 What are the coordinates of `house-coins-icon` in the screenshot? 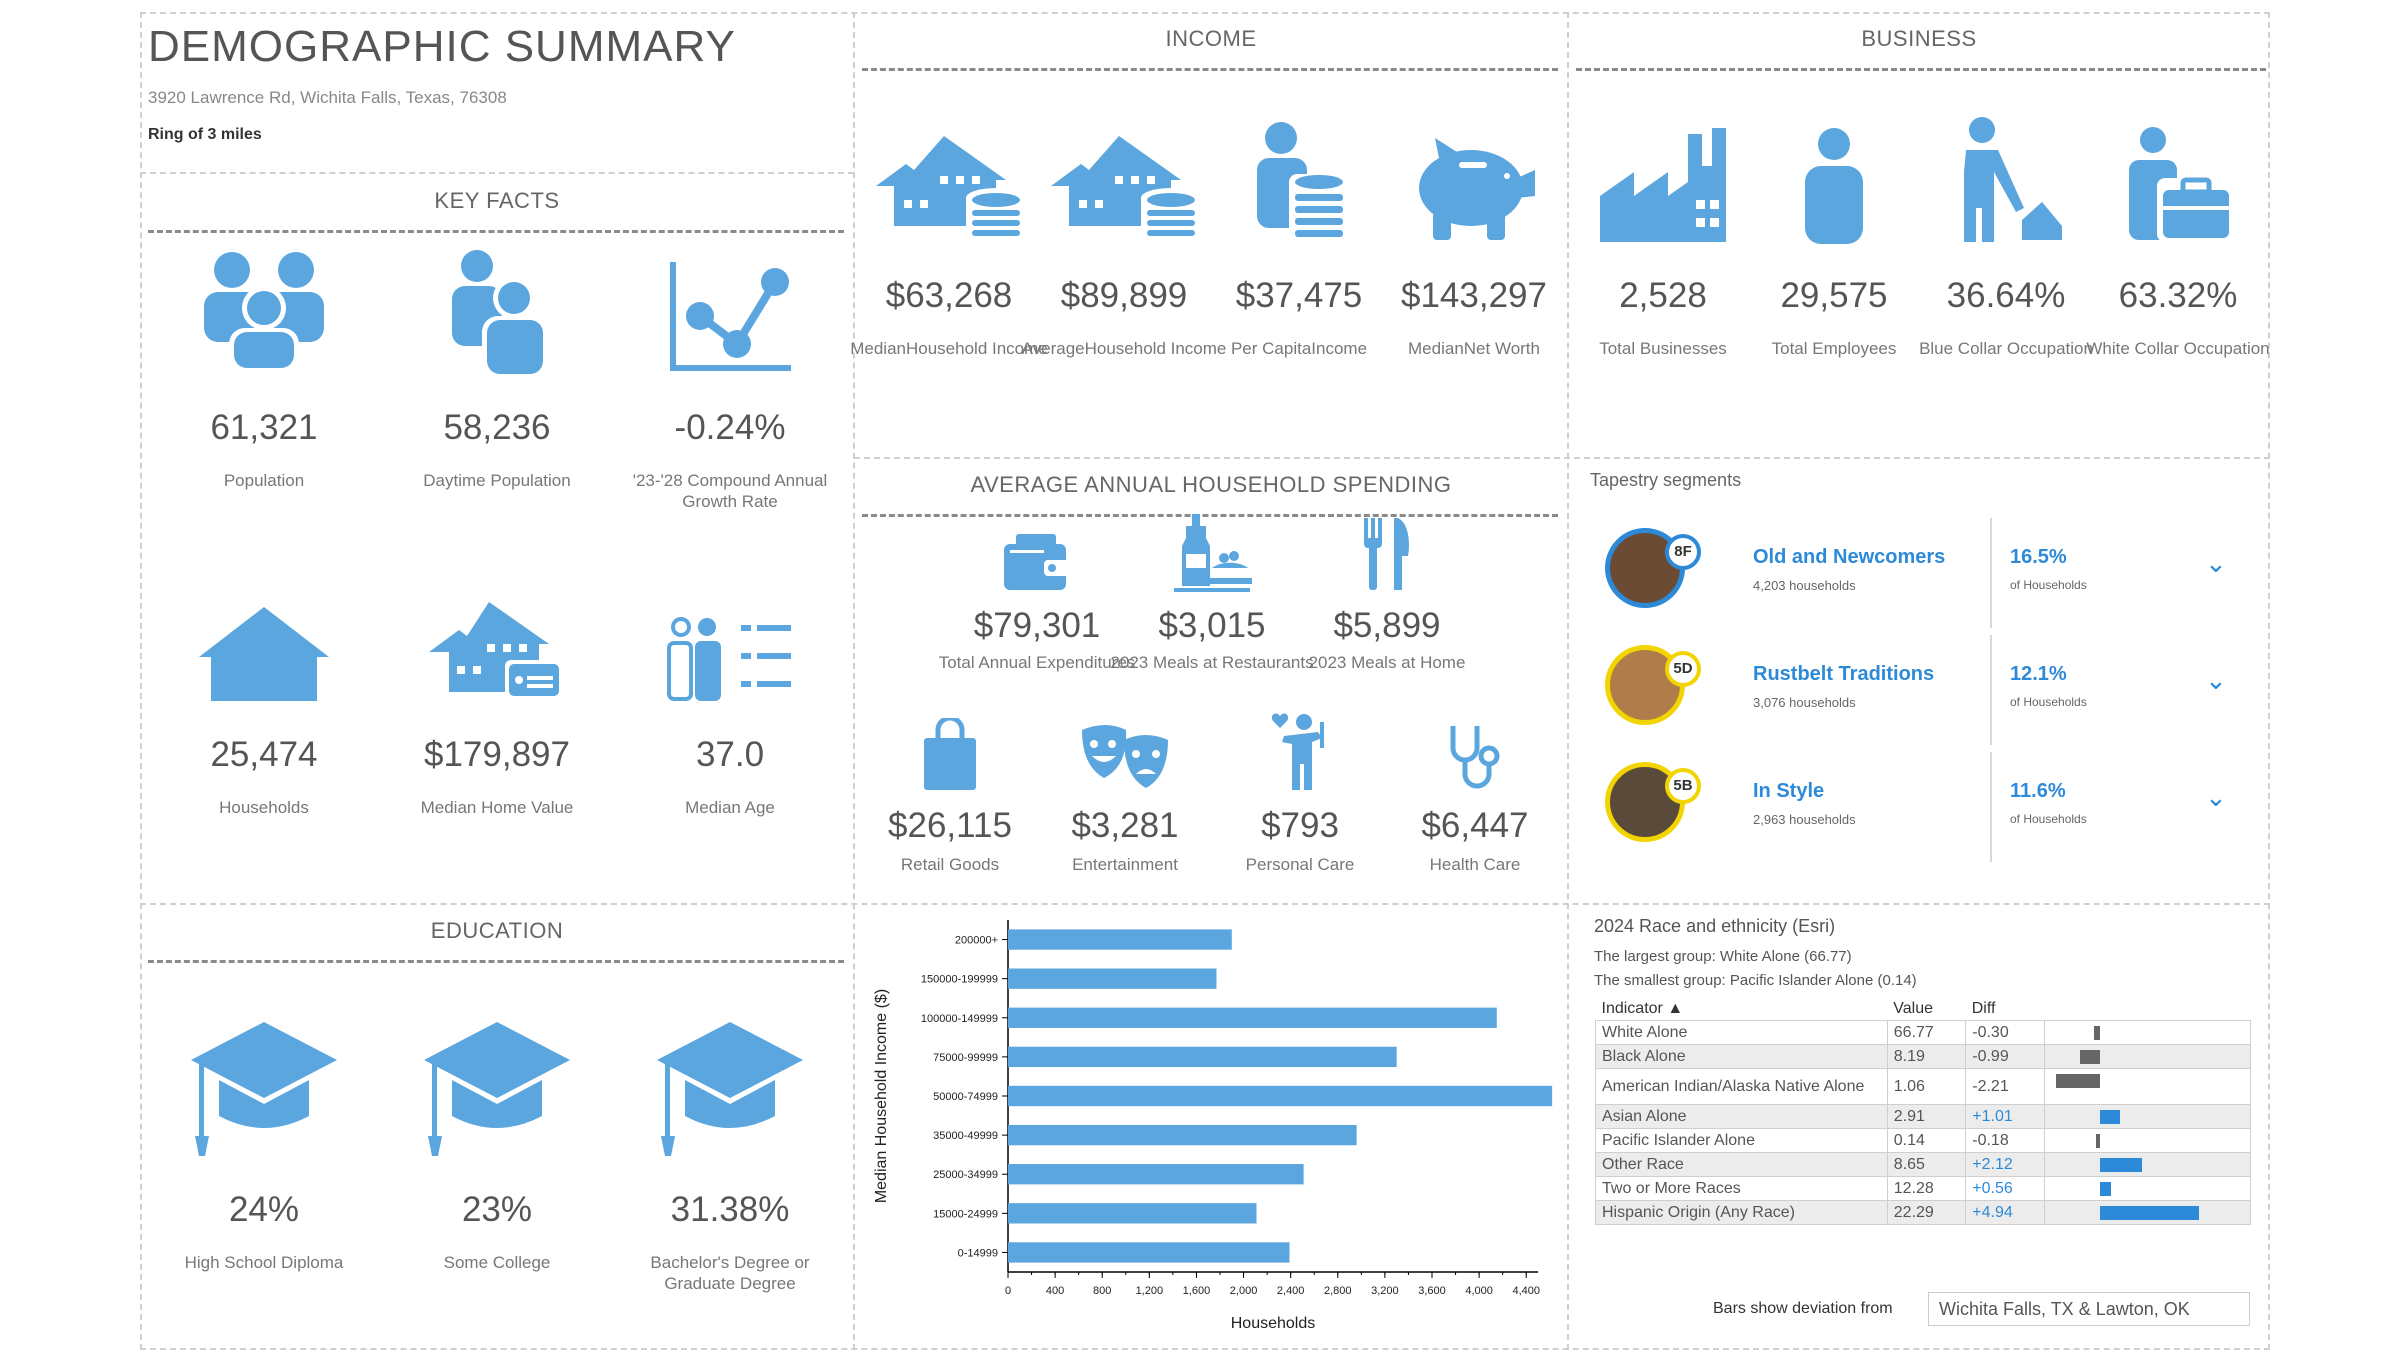 It's located at (1124, 171).